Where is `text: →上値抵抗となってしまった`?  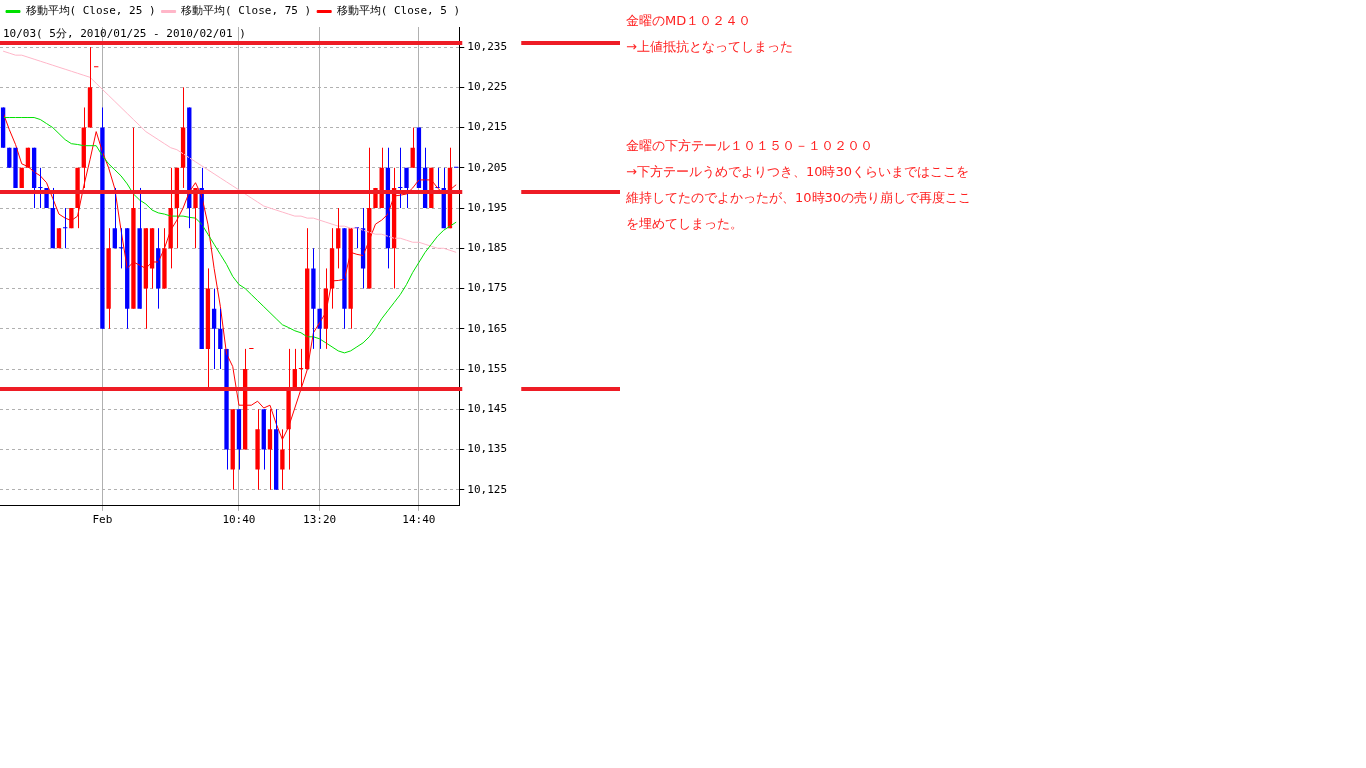
text: →上値抵抗となってしまった is located at coordinates (710, 47).